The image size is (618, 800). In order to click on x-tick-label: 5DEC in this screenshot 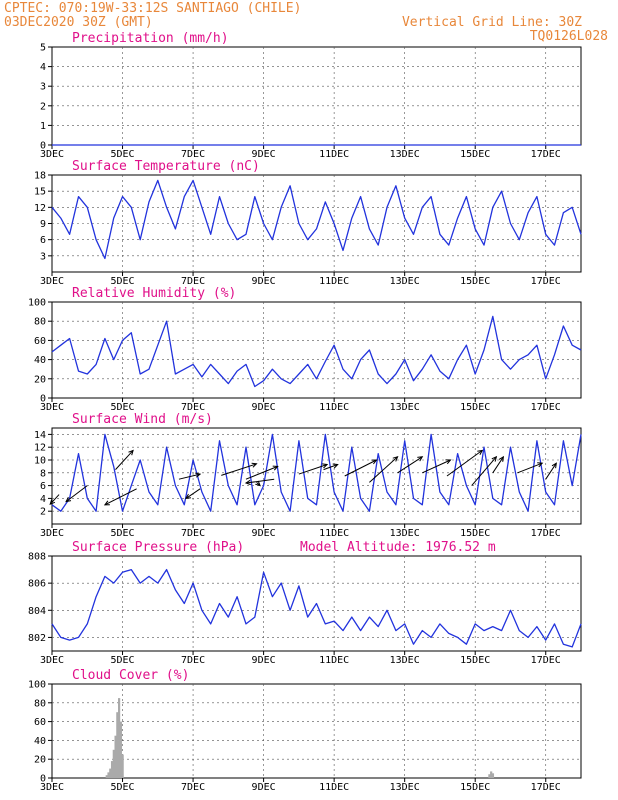, I will do `click(122, 154)`.